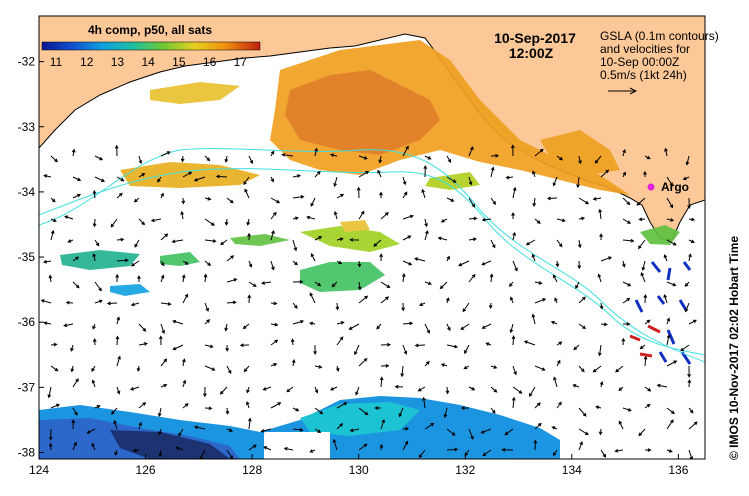 The height and width of the screenshot is (496, 749). What do you see at coordinates (660, 313) in the screenshot?
I see `argo-tracks` at bounding box center [660, 313].